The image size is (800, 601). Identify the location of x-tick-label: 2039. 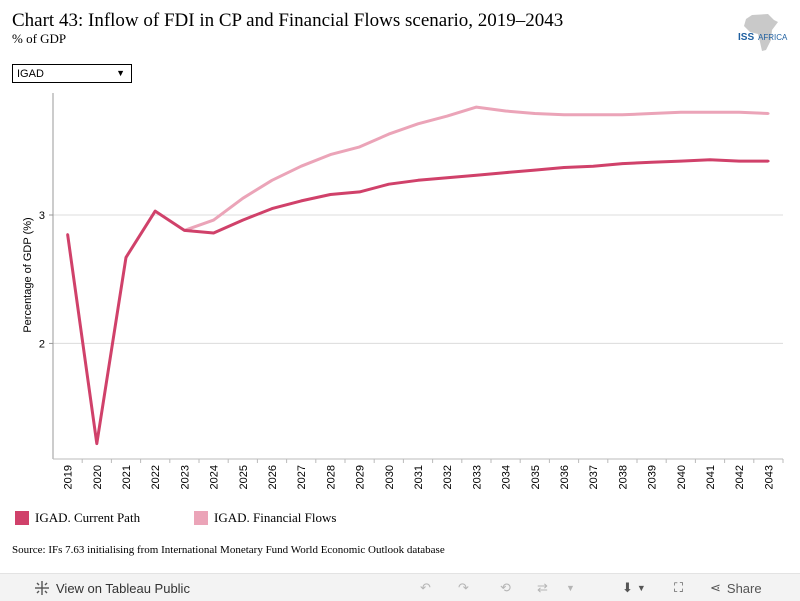
(653, 477).